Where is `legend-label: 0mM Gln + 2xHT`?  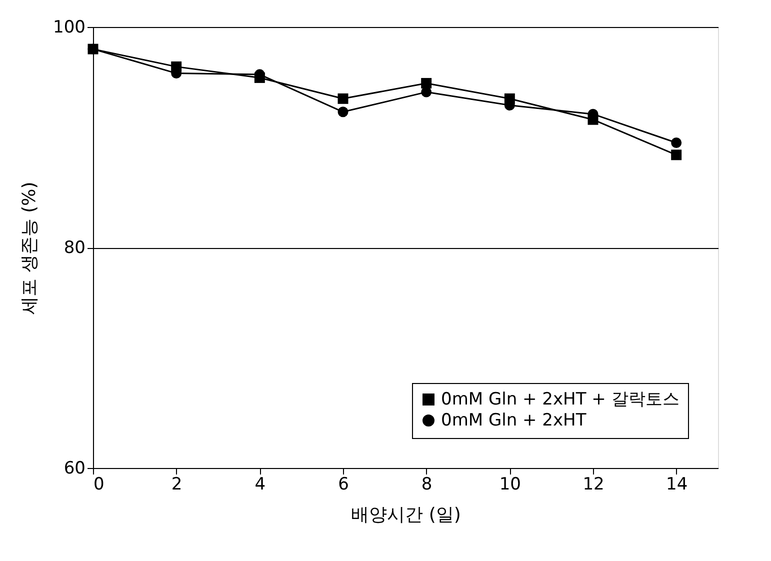
legend-label: 0mM Gln + 2xHT is located at coordinates (514, 420).